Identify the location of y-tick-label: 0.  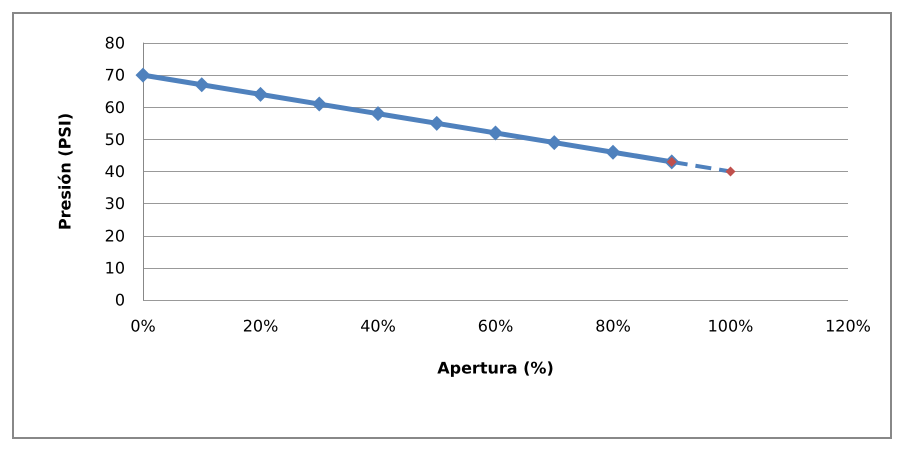
(119, 300).